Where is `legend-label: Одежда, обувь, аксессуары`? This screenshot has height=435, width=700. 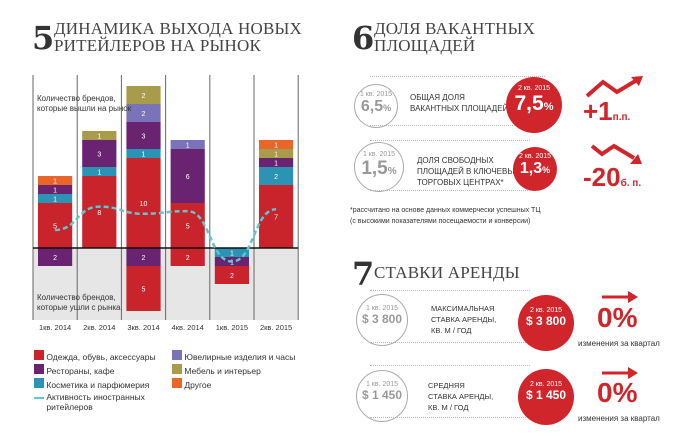
legend-label: Одежда, обувь, аксессуары is located at coordinates (101, 357).